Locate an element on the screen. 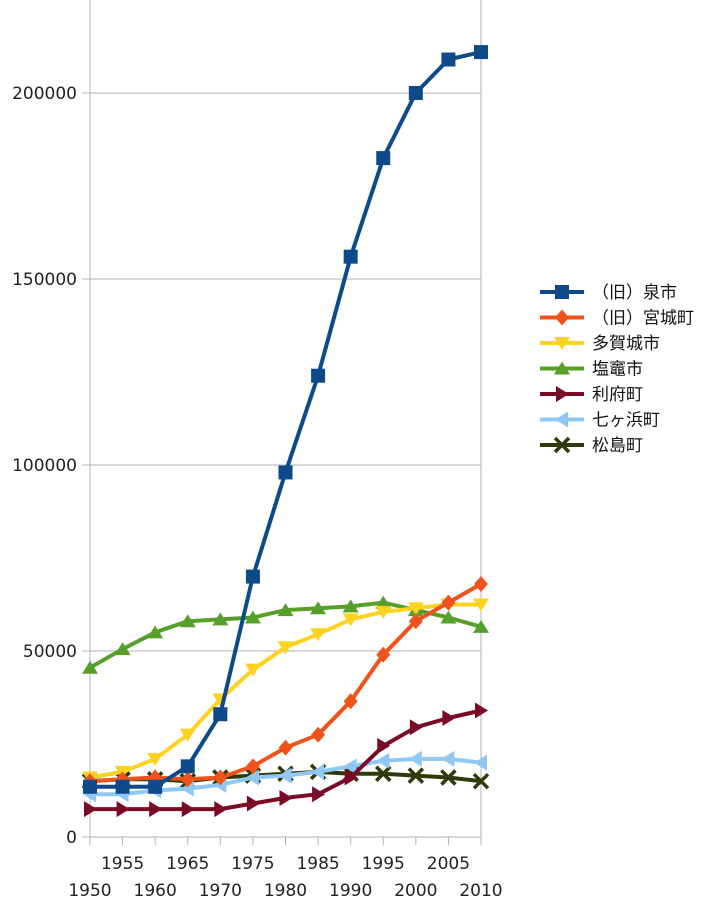 Image resolution: width=703 pixels, height=913 pixels. x-tick-label: 1975 is located at coordinates (252, 864).